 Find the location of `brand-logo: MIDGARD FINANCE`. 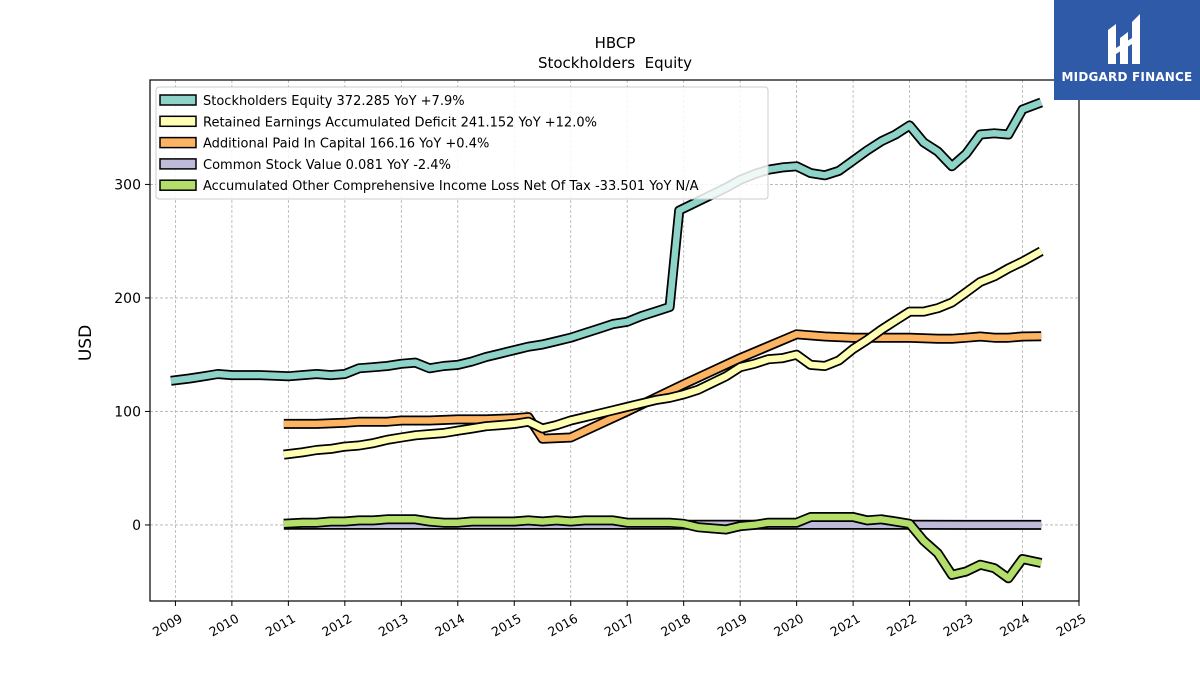

brand-logo: MIDGARD FINANCE is located at coordinates (1127, 50).